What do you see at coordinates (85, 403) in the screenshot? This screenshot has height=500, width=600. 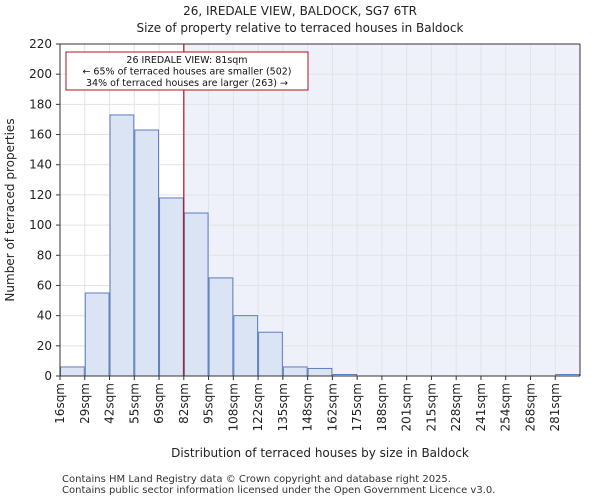 I see `x-tick-label: 29sqm` at bounding box center [85, 403].